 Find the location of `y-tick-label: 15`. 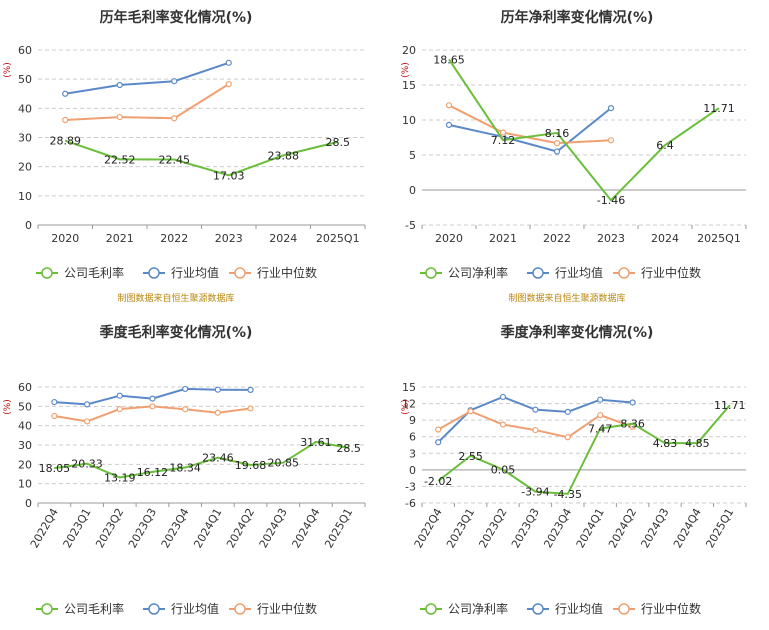

y-tick-label: 15 is located at coordinates (409, 85).